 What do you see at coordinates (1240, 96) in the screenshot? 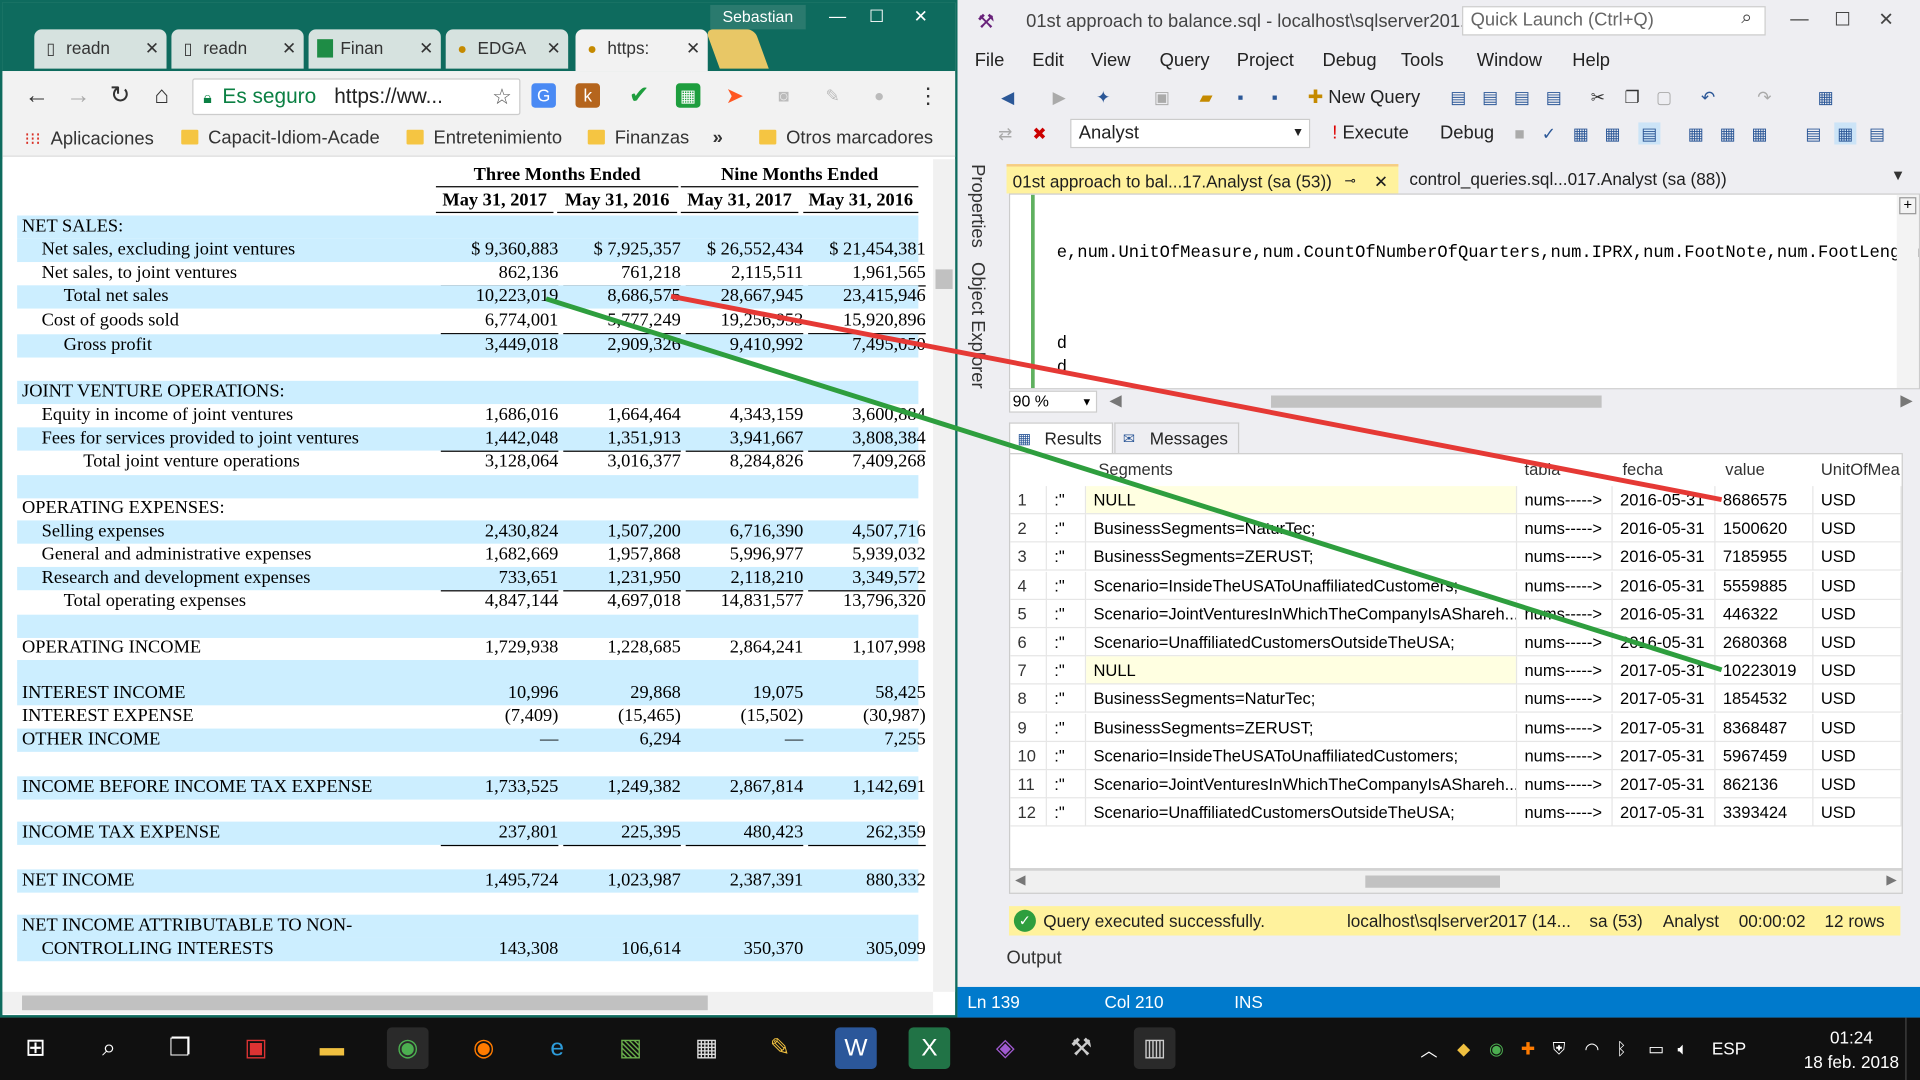
I see `save-icon: ▪` at bounding box center [1240, 96].